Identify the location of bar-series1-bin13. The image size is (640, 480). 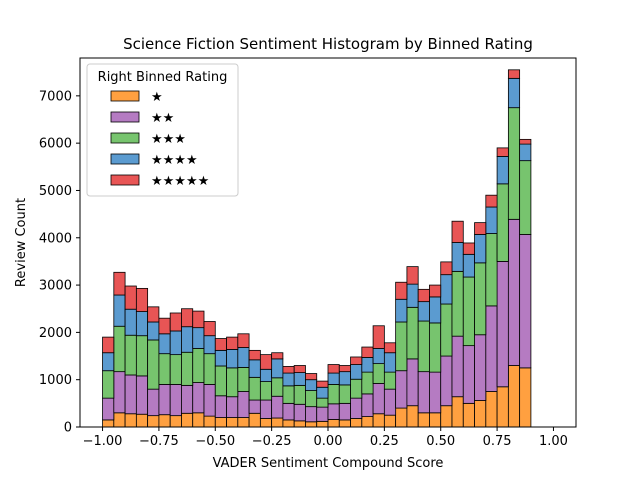
(243, 422).